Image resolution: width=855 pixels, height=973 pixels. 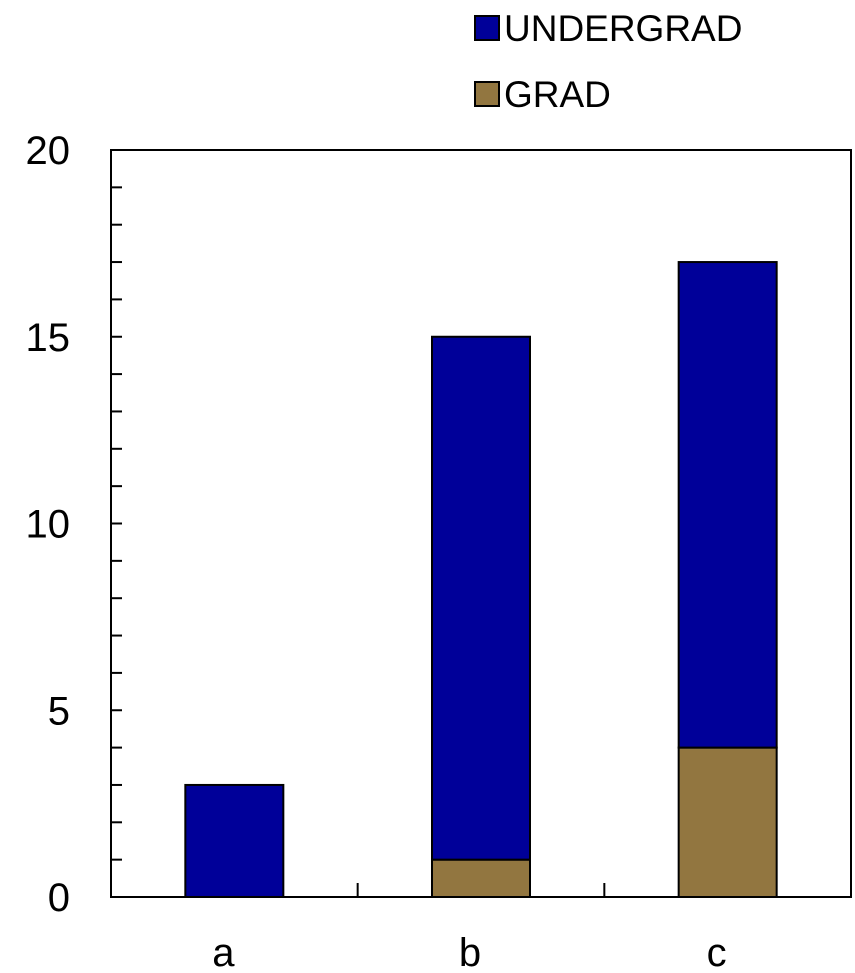 What do you see at coordinates (623, 28) in the screenshot?
I see `legend-label-undergrad: UNDERGRAD` at bounding box center [623, 28].